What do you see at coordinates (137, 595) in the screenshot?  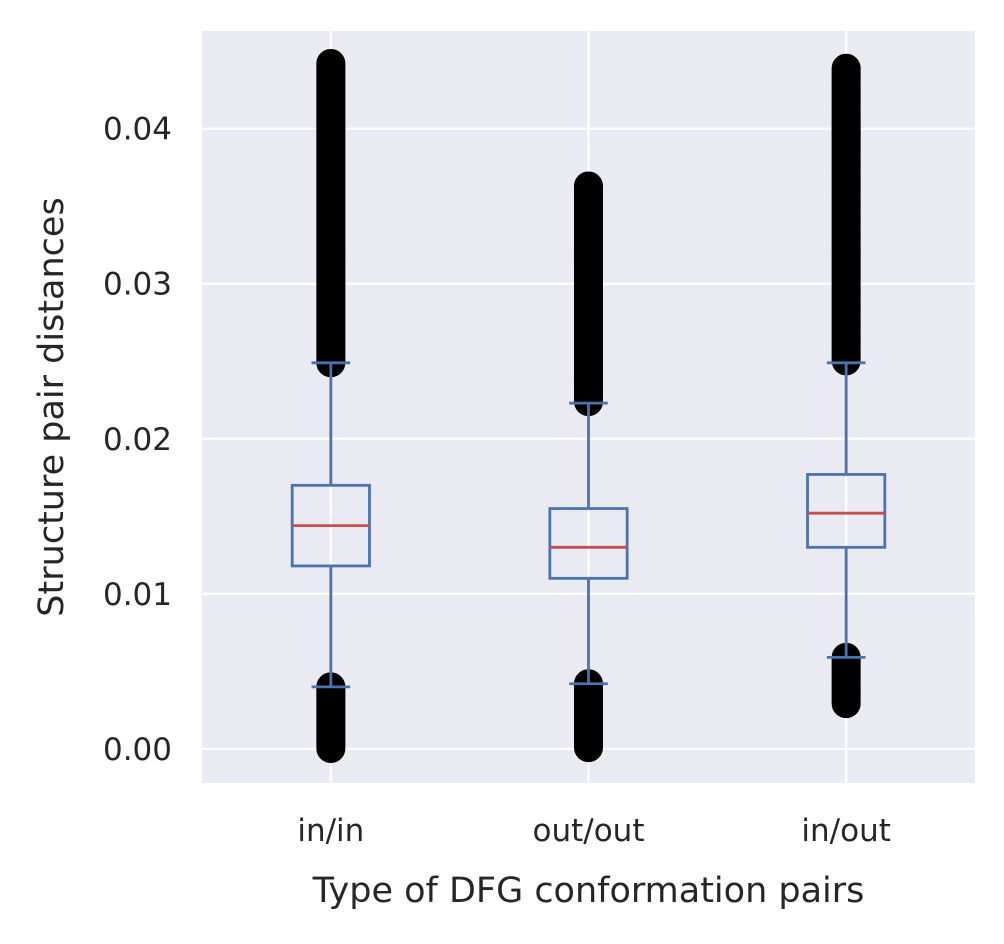 I see `y-tick-label: 0.01` at bounding box center [137, 595].